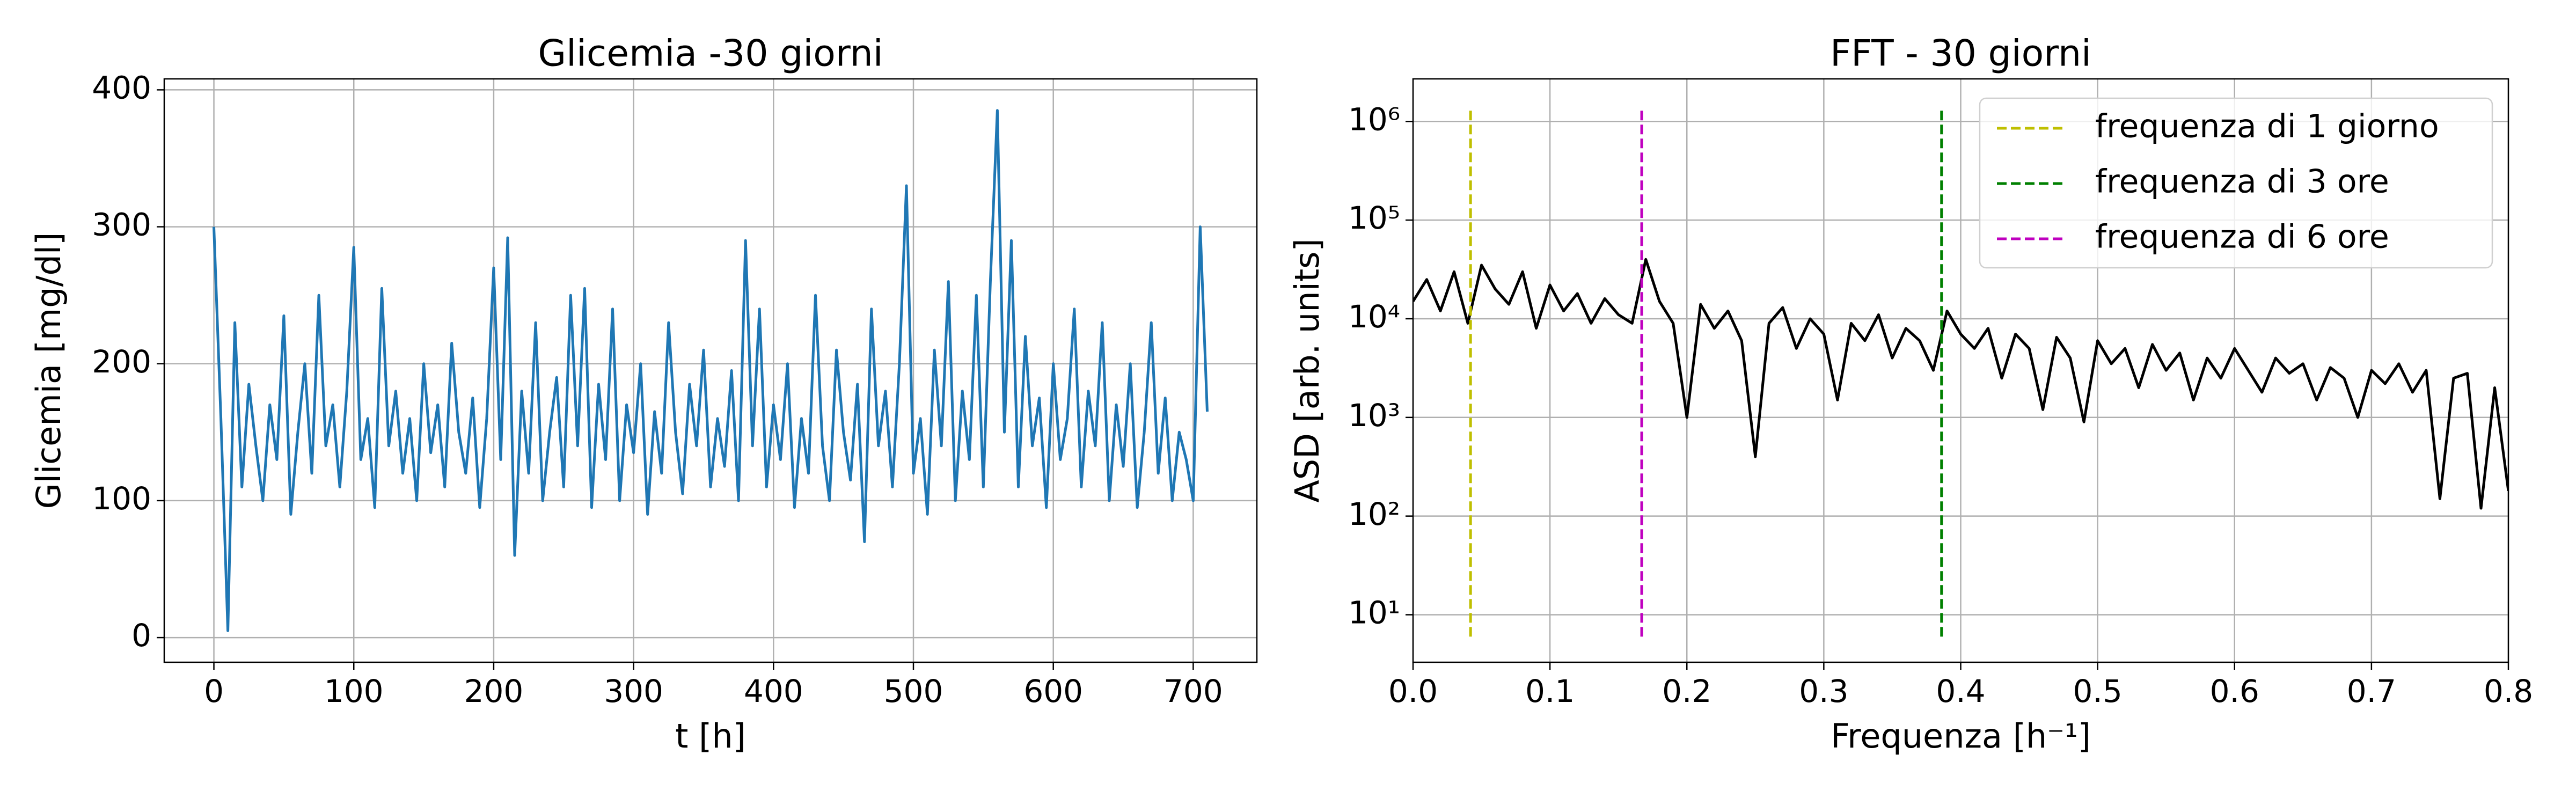  What do you see at coordinates (1960, 384) in the screenshot?
I see `line-series` at bounding box center [1960, 384].